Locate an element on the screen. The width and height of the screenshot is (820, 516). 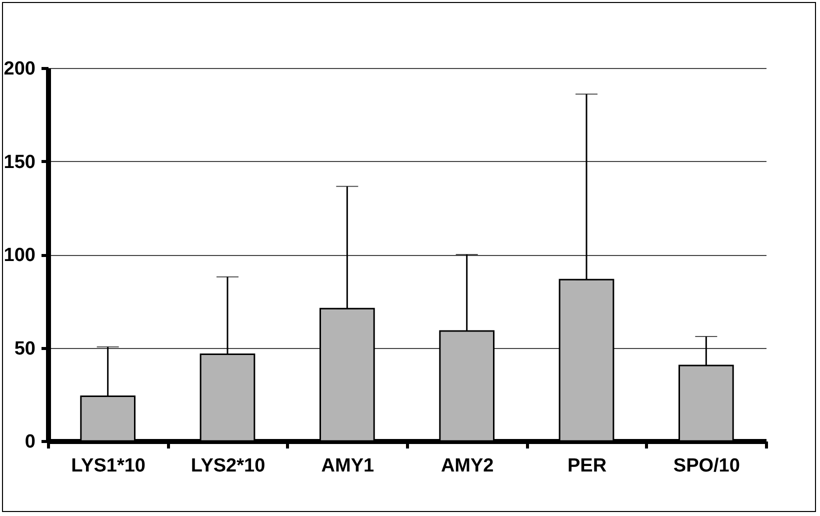
x-tick-label: SPO/10 is located at coordinates (706, 466).